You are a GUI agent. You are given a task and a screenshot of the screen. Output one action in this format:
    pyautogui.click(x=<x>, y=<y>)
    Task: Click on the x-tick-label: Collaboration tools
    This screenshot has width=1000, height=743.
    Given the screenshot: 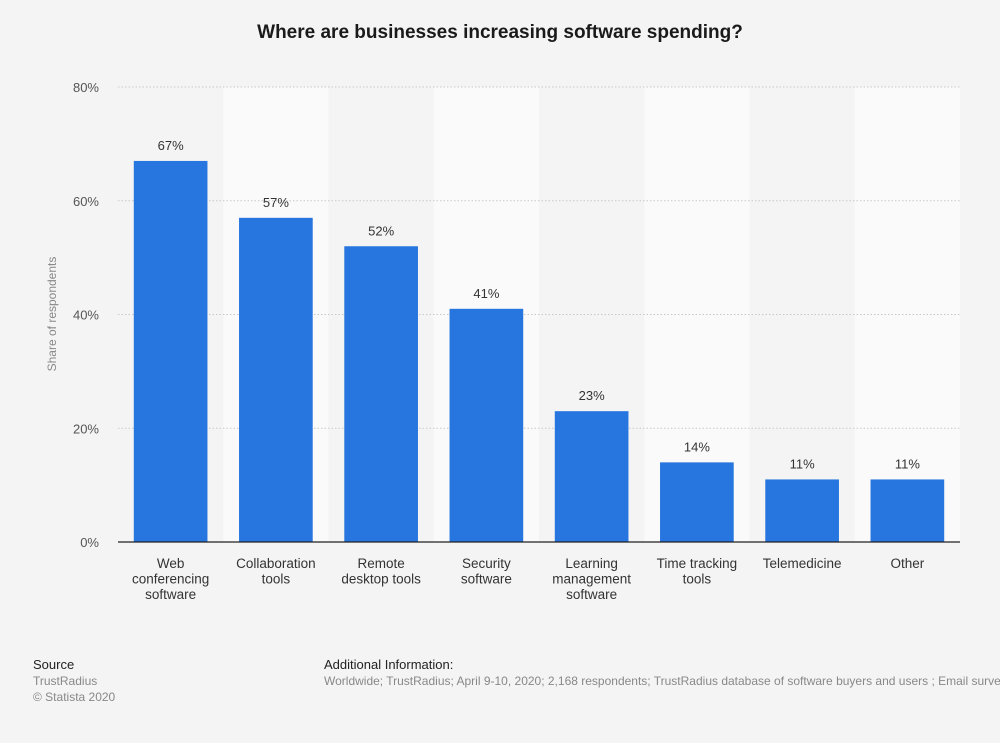 What is the action you would take?
    pyautogui.click(x=276, y=571)
    